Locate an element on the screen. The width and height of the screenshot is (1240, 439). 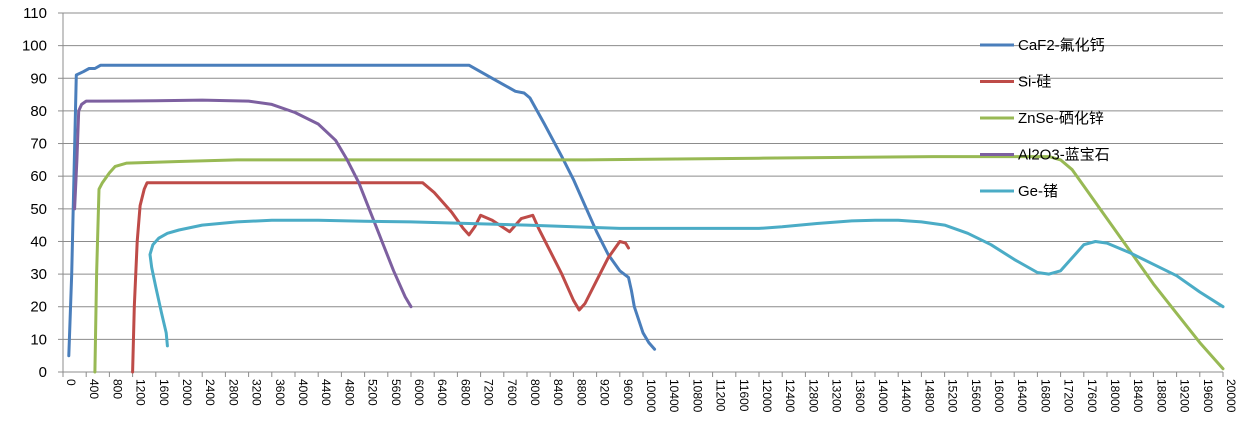
x-tick-label: 8400 is located at coordinates (558, 392).